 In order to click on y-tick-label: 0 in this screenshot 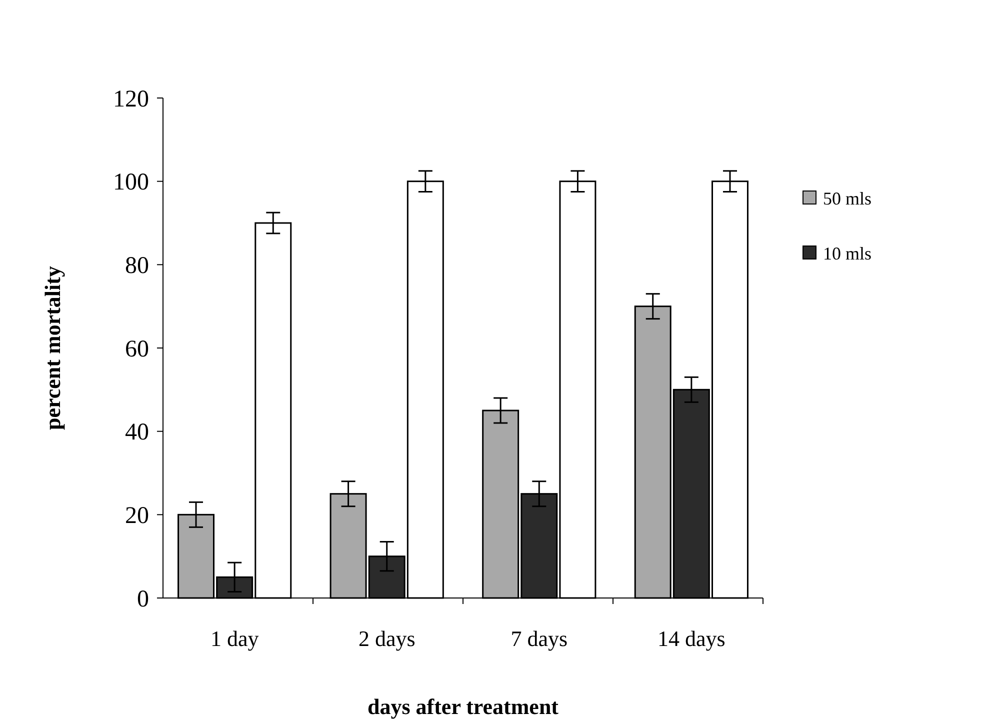, I will do `click(143, 599)`.